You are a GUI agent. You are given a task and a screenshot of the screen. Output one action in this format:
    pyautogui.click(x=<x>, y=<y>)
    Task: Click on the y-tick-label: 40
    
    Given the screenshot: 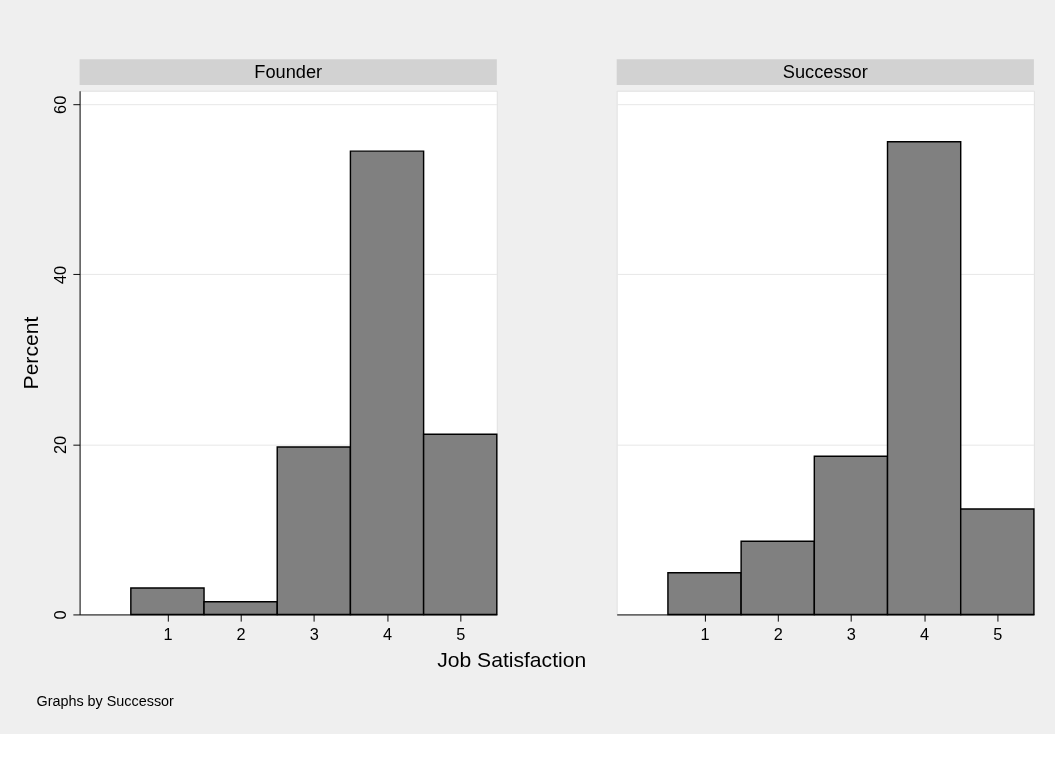 What is the action you would take?
    pyautogui.click(x=59, y=274)
    